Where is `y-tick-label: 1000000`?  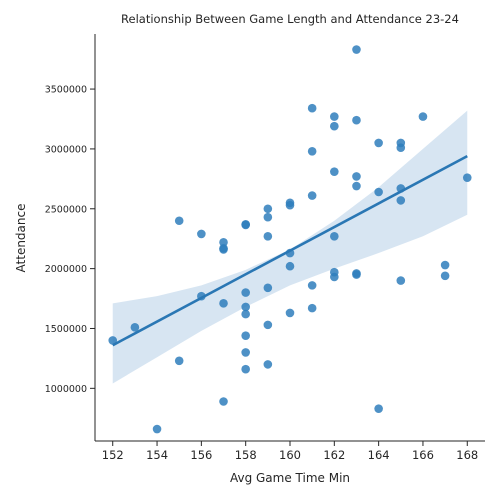 y-tick-label: 1000000 is located at coordinates (66, 389).